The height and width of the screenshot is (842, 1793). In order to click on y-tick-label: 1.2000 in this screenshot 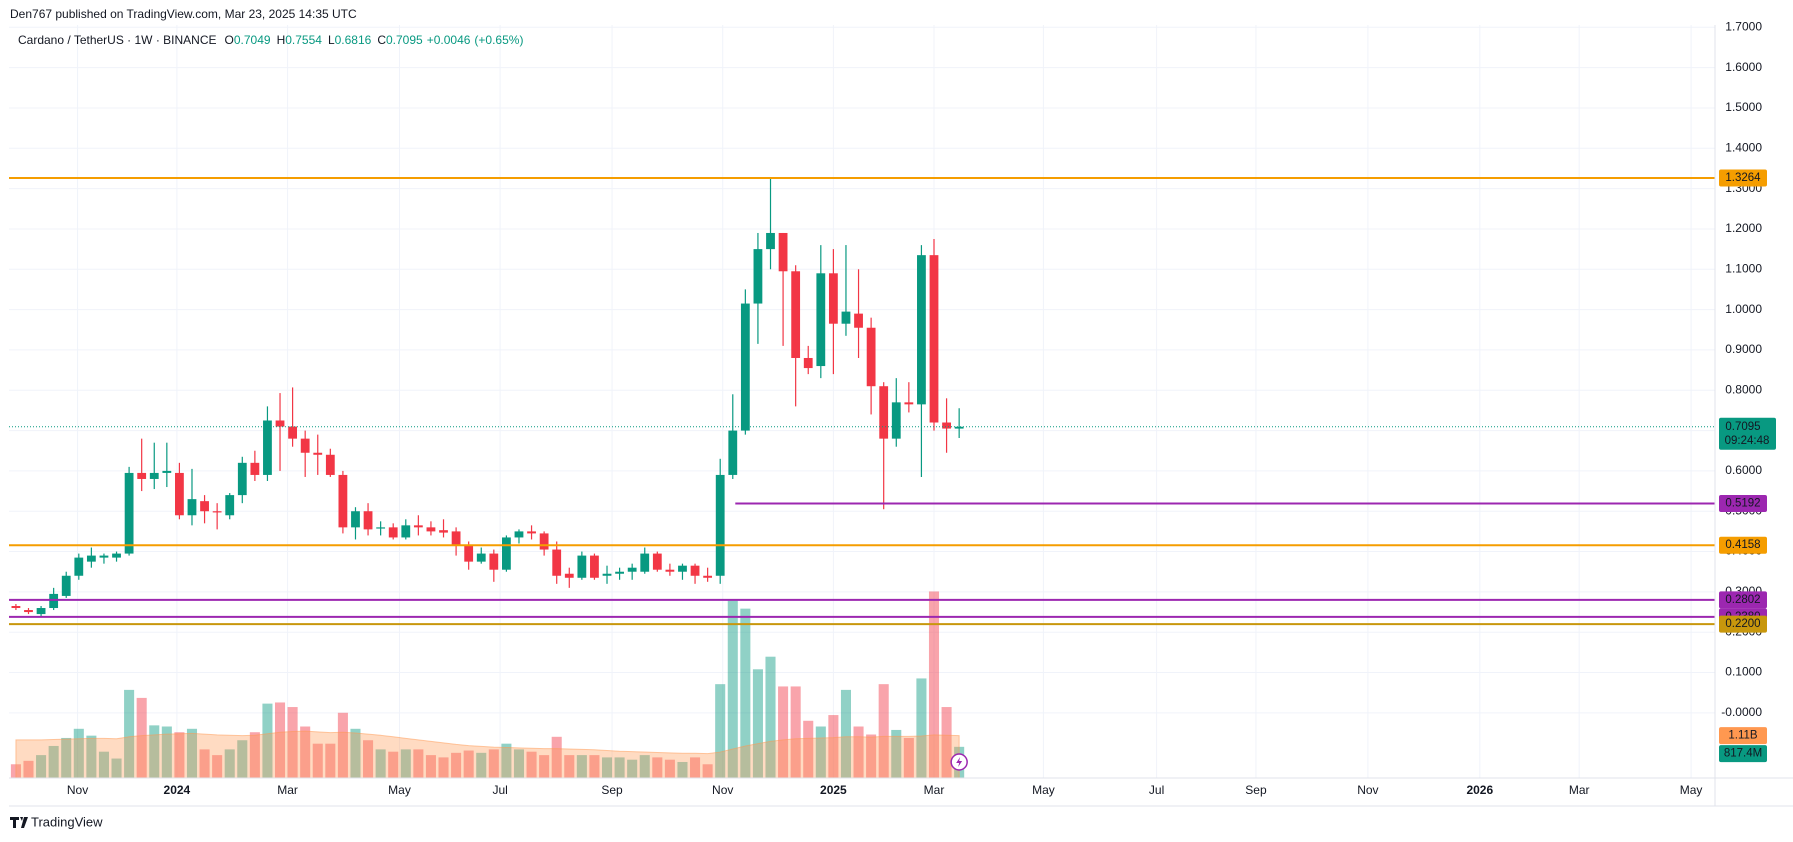, I will do `click(1743, 228)`.